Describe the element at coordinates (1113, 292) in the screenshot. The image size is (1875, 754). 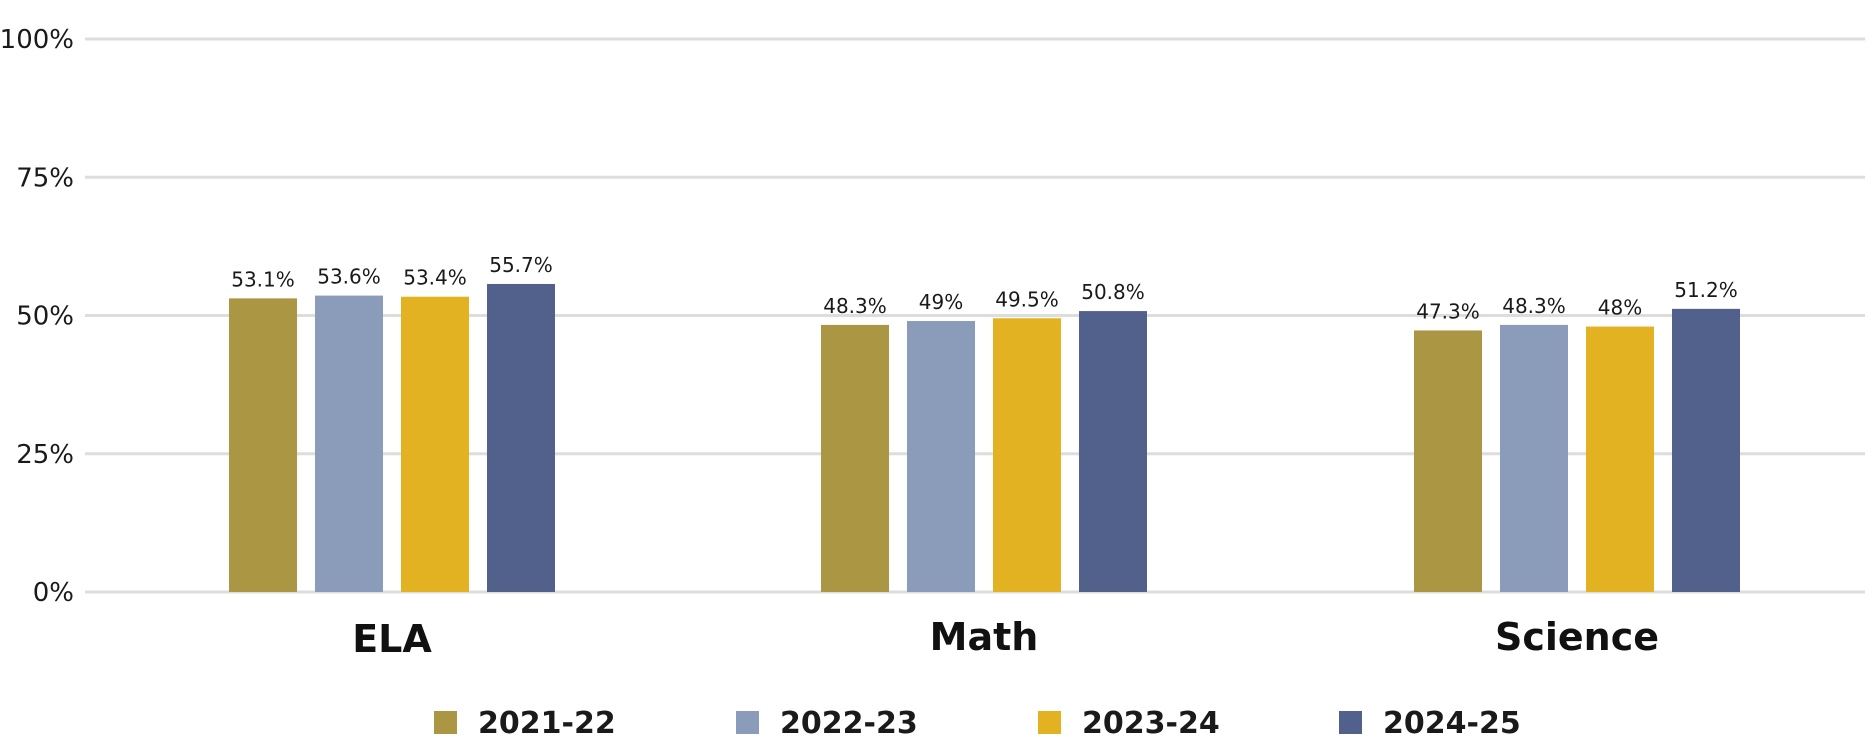
I see `value-label: 50.8%` at that location.